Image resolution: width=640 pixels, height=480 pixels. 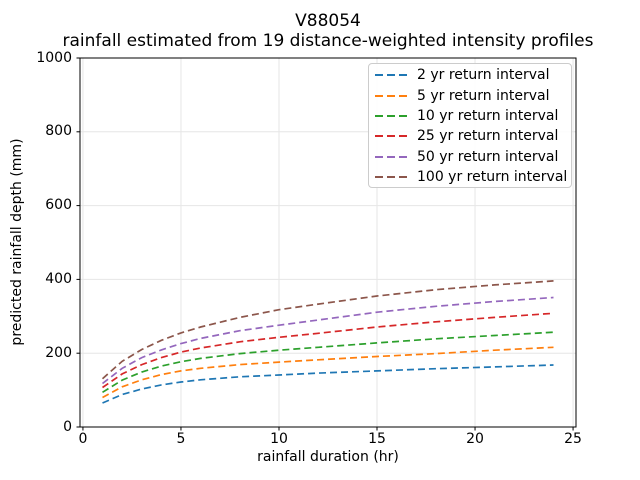 I want to click on legend-item: 5 yr return interval, so click(x=470, y=95).